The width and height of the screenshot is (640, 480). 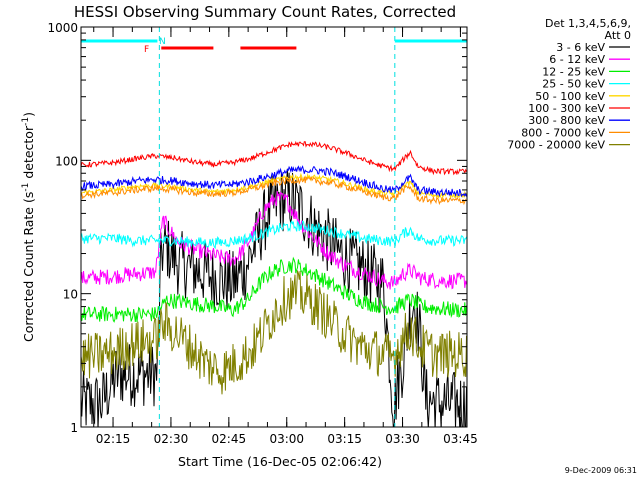 What do you see at coordinates (588, 23) in the screenshot?
I see `legend-header-detectors: Det 1,3,4,5,6,9,` at bounding box center [588, 23].